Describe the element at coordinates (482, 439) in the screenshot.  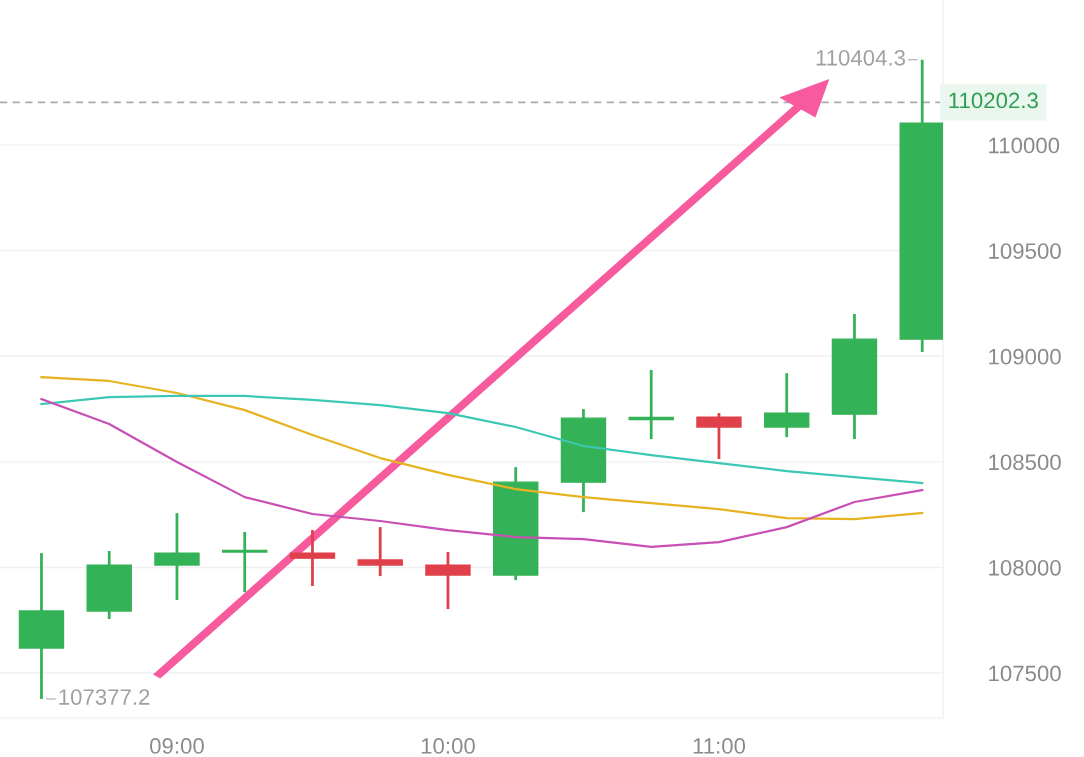
I see `line-series` at that location.